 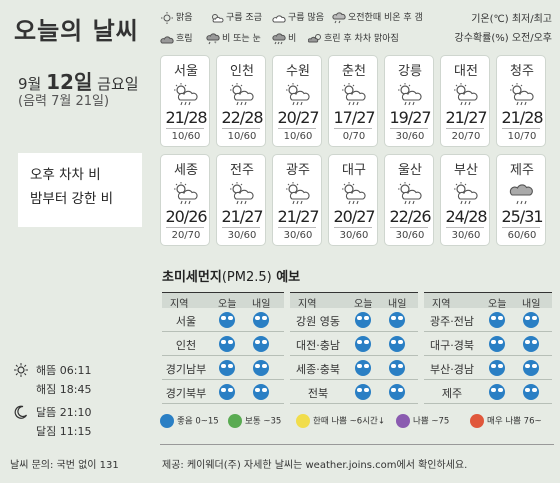 What do you see at coordinates (80, 190) in the screenshot?
I see `forecast-summary-box: 오후 차차 비 밤부터 강한 비` at bounding box center [80, 190].